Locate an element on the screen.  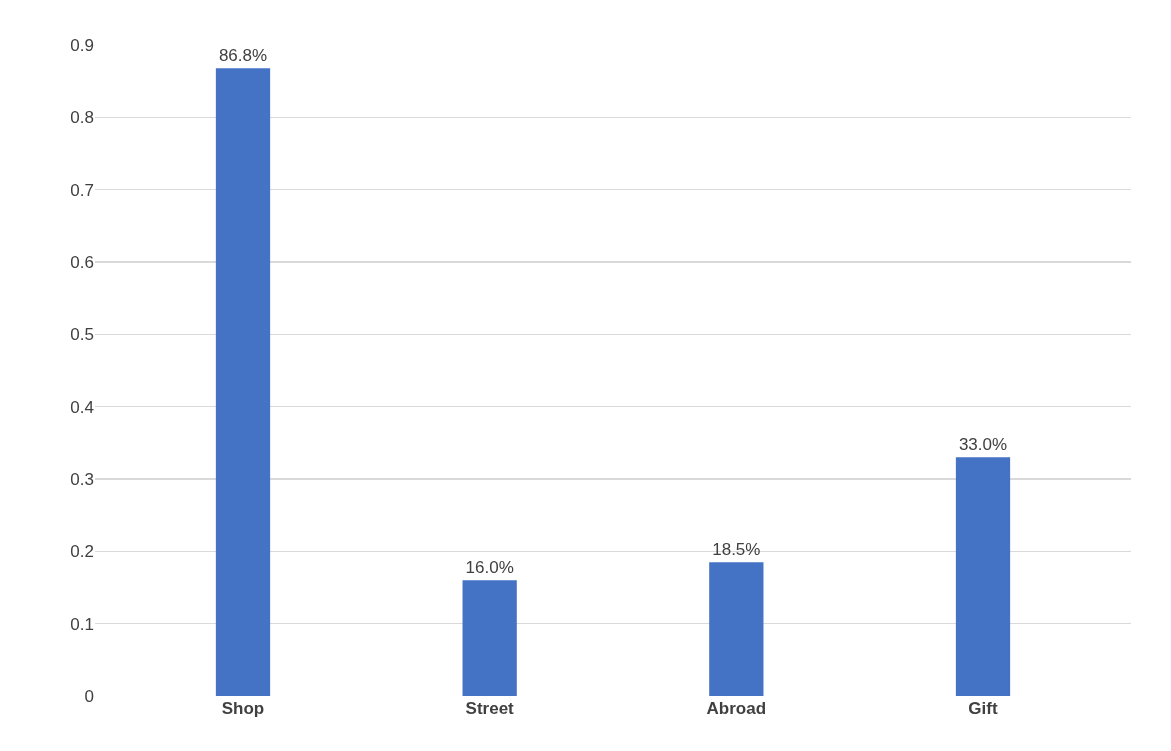
data-label: 86.8% is located at coordinates (243, 56).